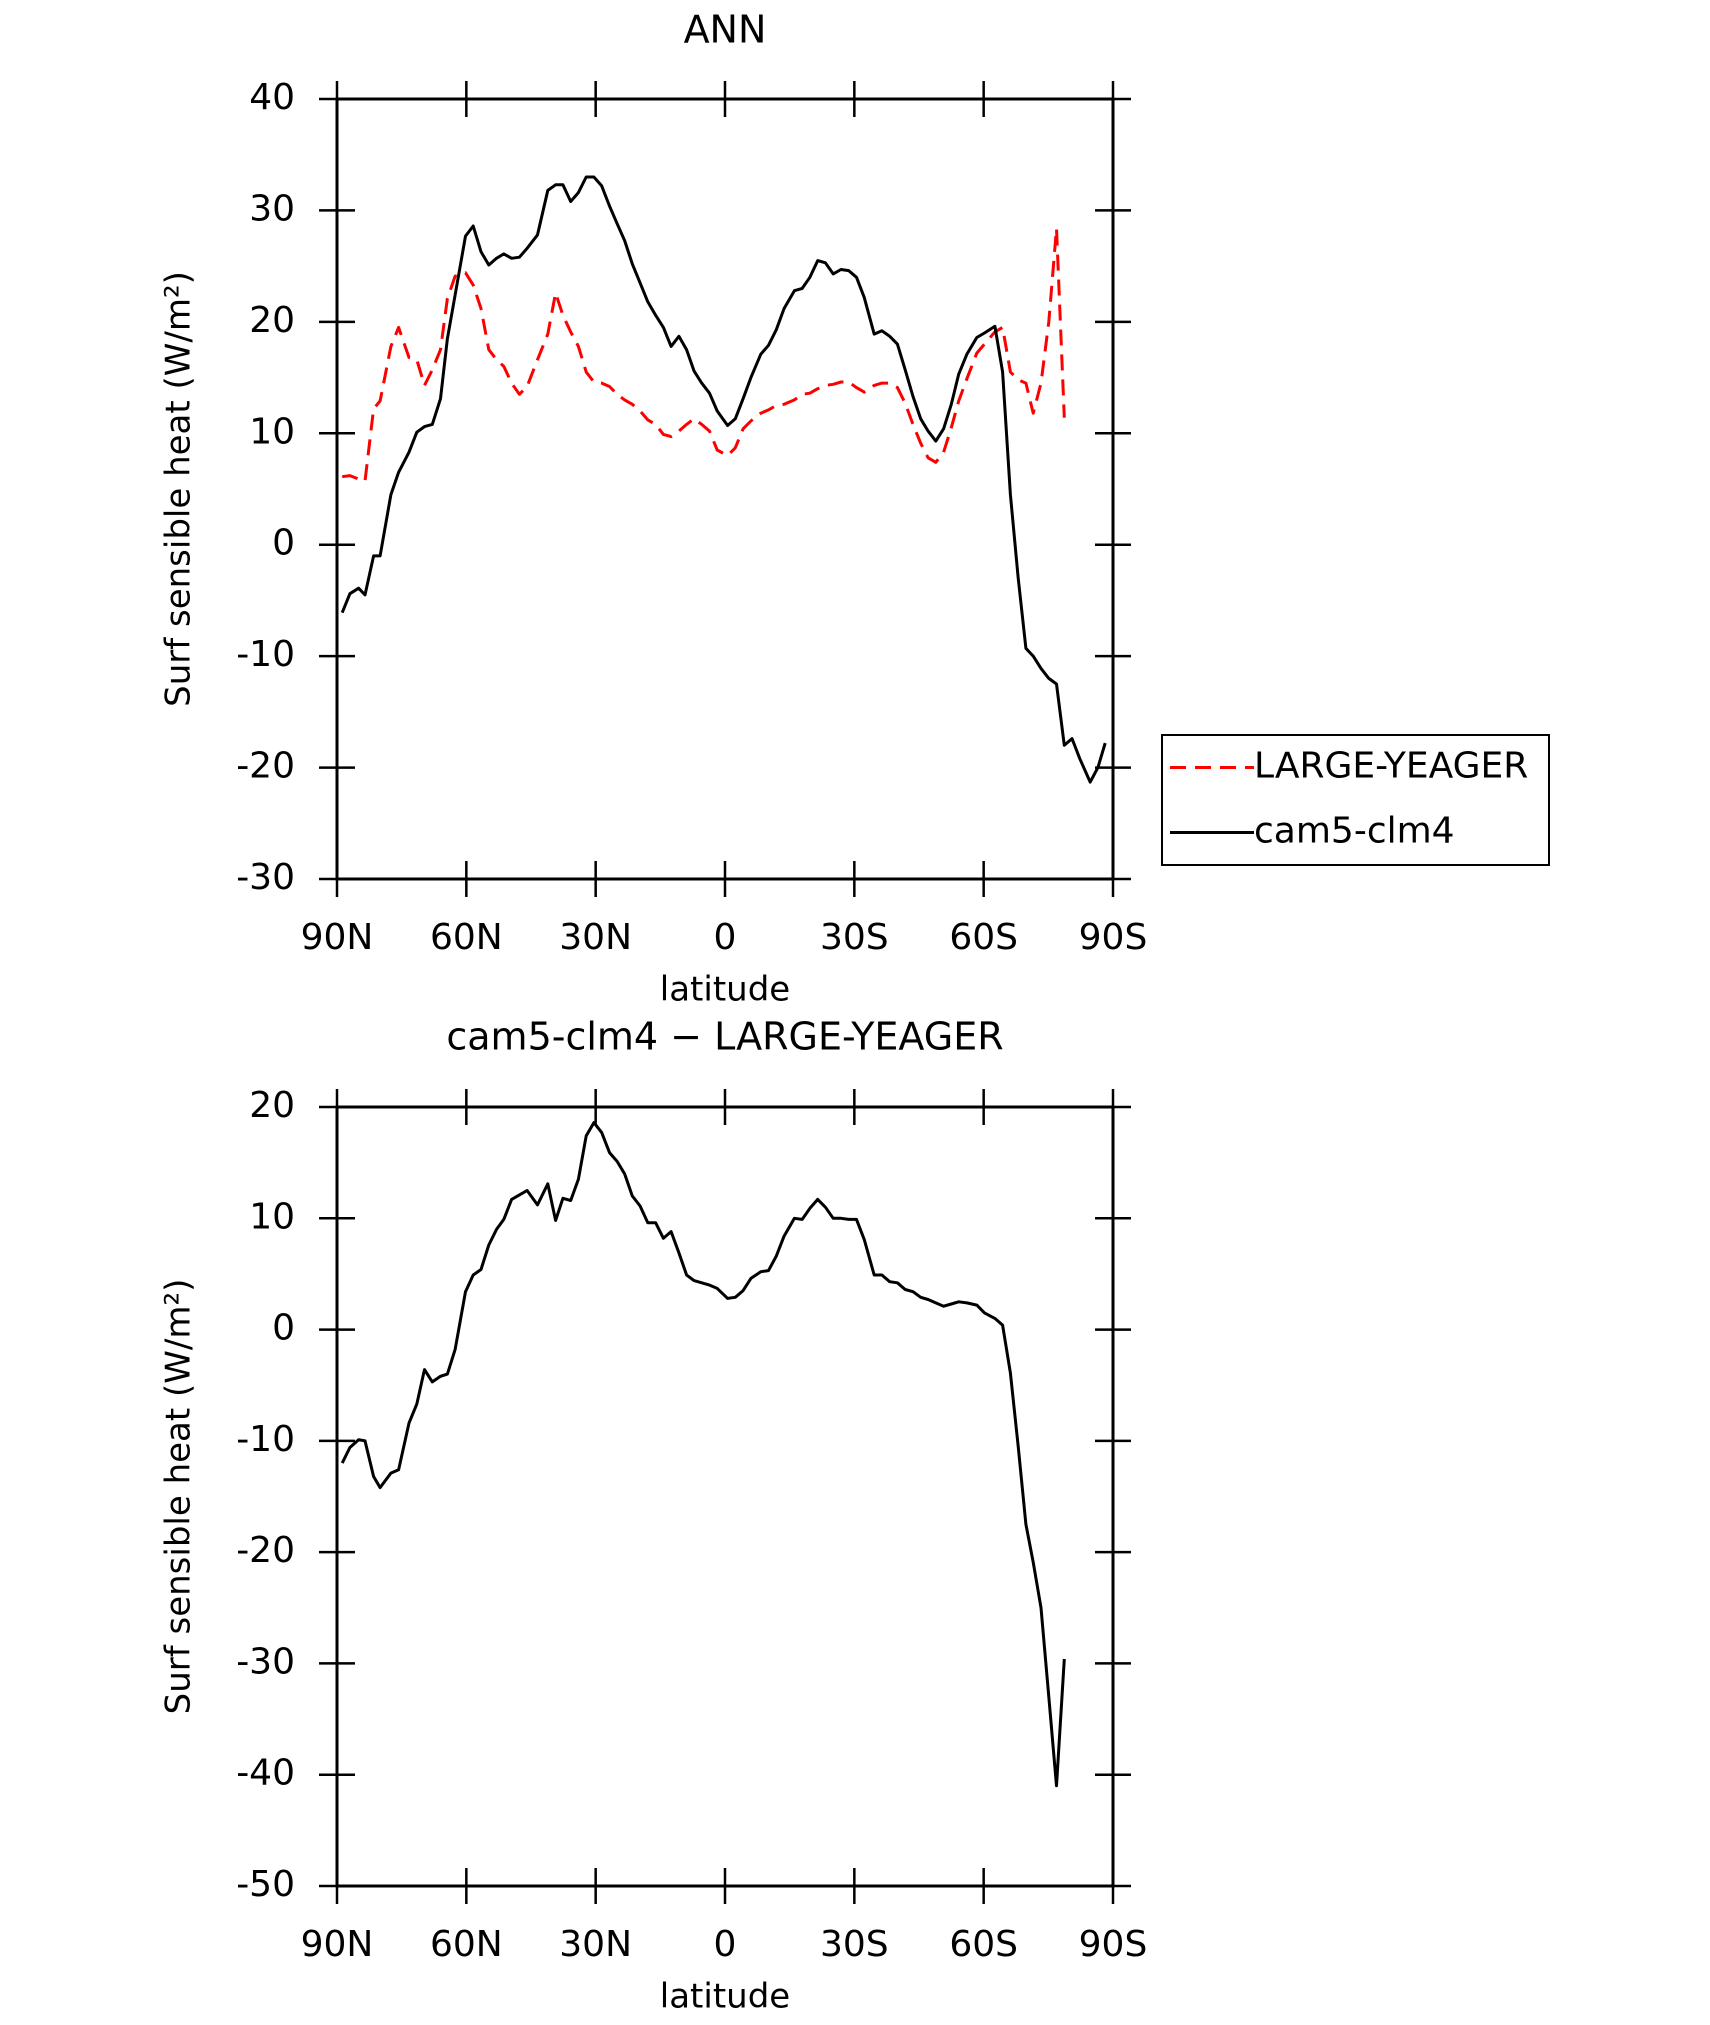 Image resolution: width=1710 pixels, height=2025 pixels. I want to click on legend-label: LARGE-YEAGER, so click(1391, 766).